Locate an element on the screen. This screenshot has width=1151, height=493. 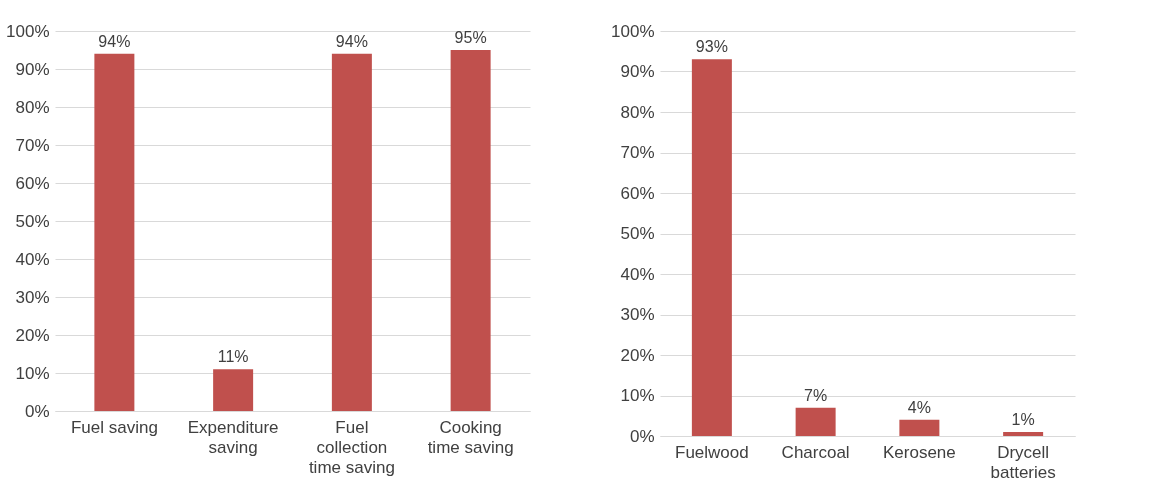
x-tick-label: Fuel collection time saving is located at coordinates (351, 447).